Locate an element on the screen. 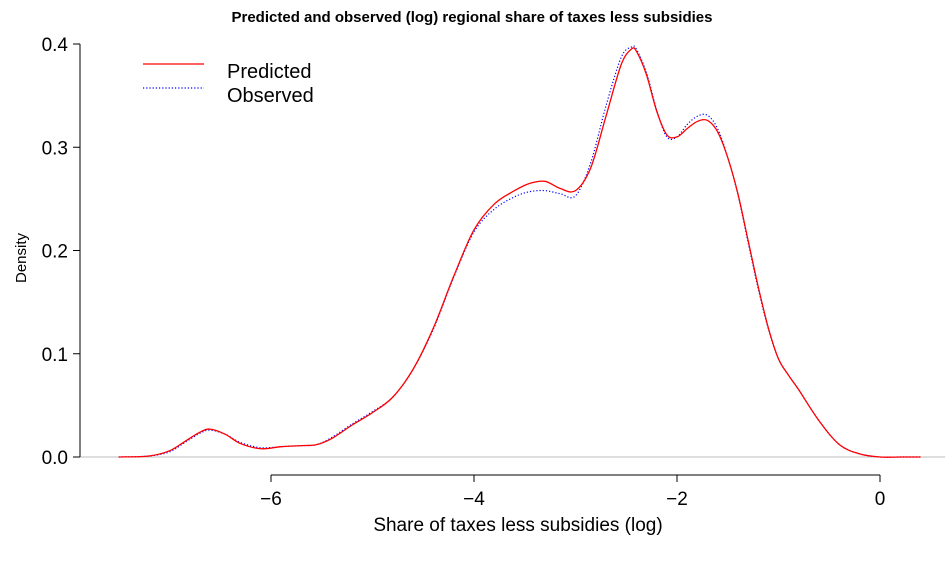 The height and width of the screenshot is (573, 945). legend-label-observed: Observed is located at coordinates (270, 96).